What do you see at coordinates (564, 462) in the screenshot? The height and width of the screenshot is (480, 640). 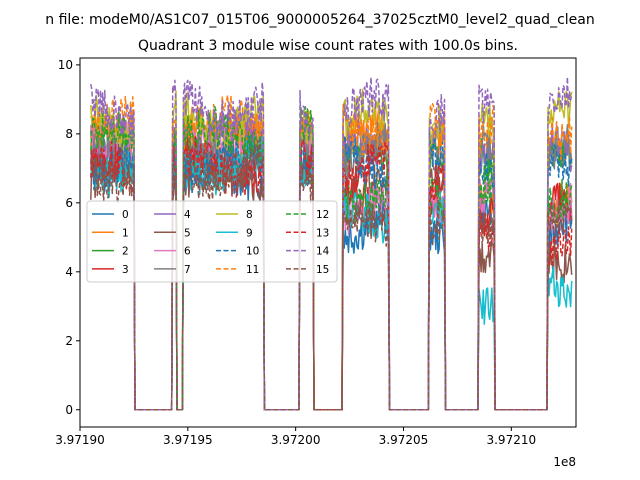 I see `x-offset-label: 1e8` at bounding box center [564, 462].